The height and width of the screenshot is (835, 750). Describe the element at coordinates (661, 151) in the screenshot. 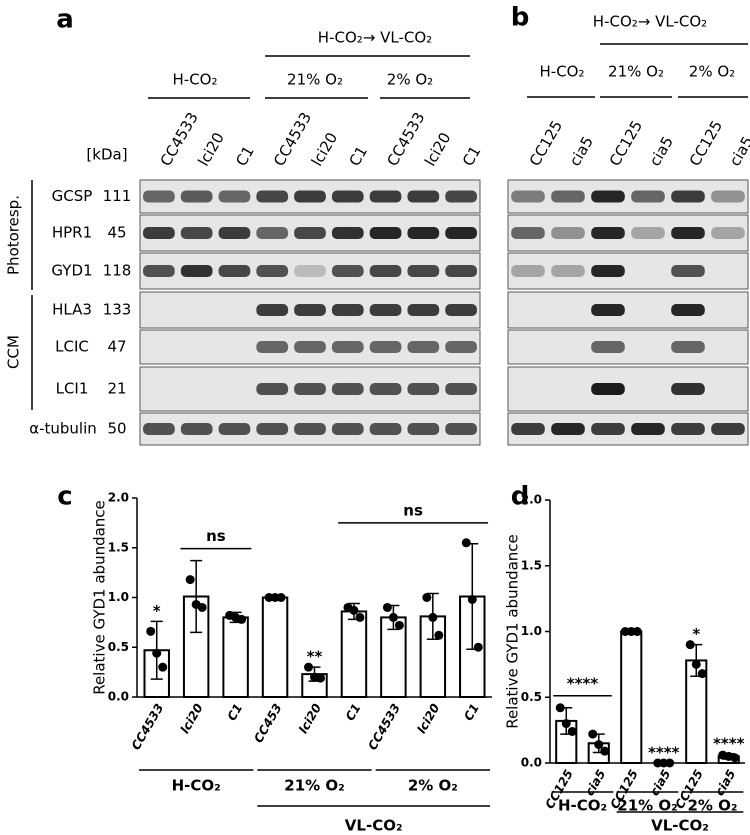

I see `lane-label: cia5` at that location.